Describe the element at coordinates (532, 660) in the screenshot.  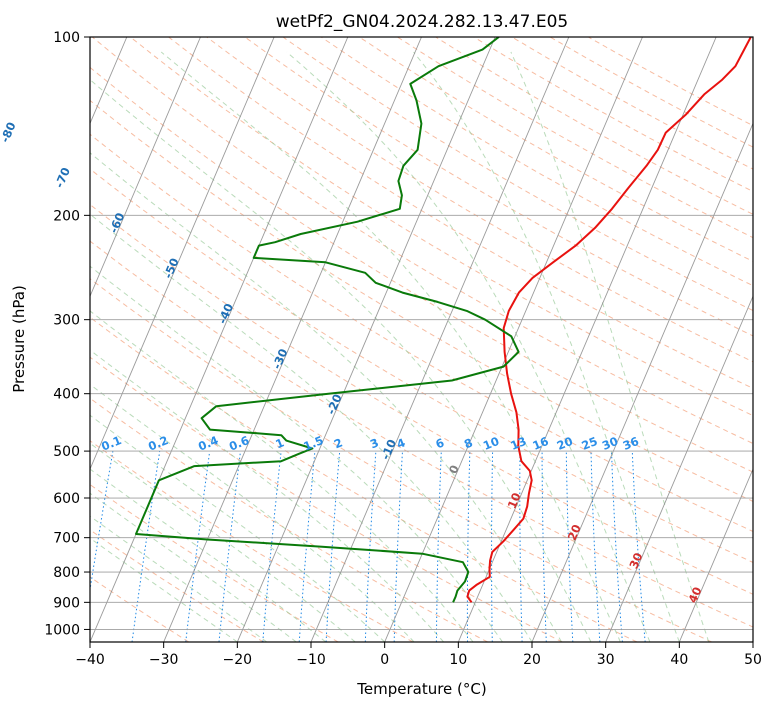
I see `x-tick-label: 20` at that location.